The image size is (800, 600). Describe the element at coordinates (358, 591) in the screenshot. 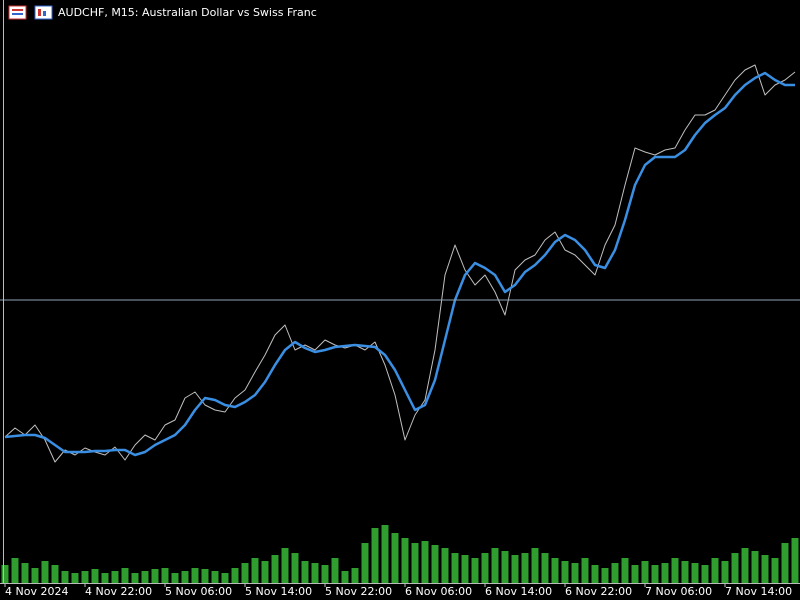

I see `x-tick-label: 5 Nov 22:00` at that location.